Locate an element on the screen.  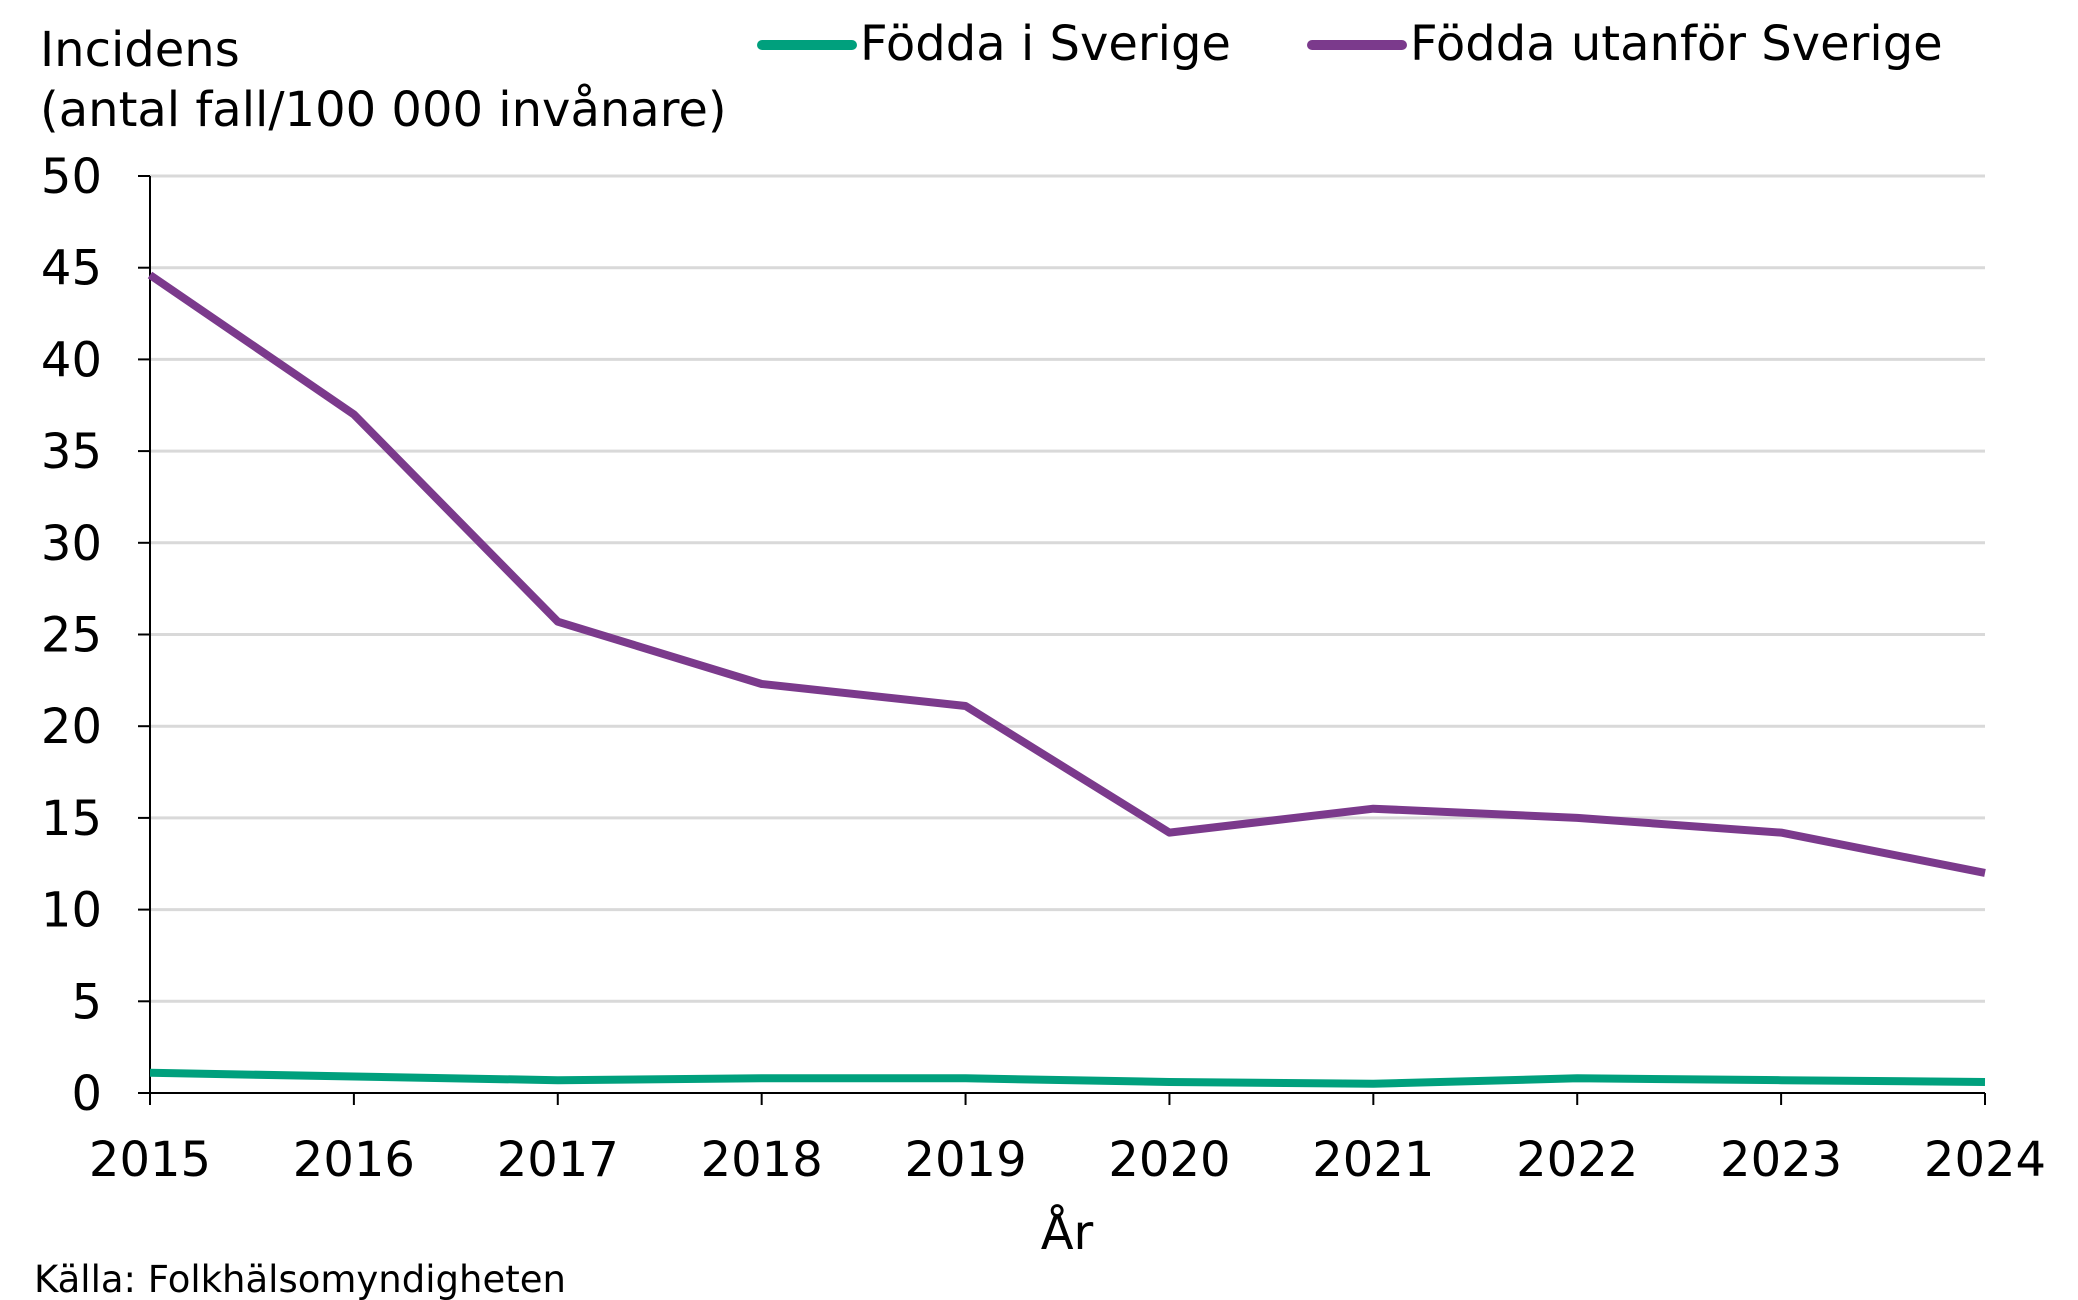
x-tick-label: 2015 is located at coordinates (150, 1160).